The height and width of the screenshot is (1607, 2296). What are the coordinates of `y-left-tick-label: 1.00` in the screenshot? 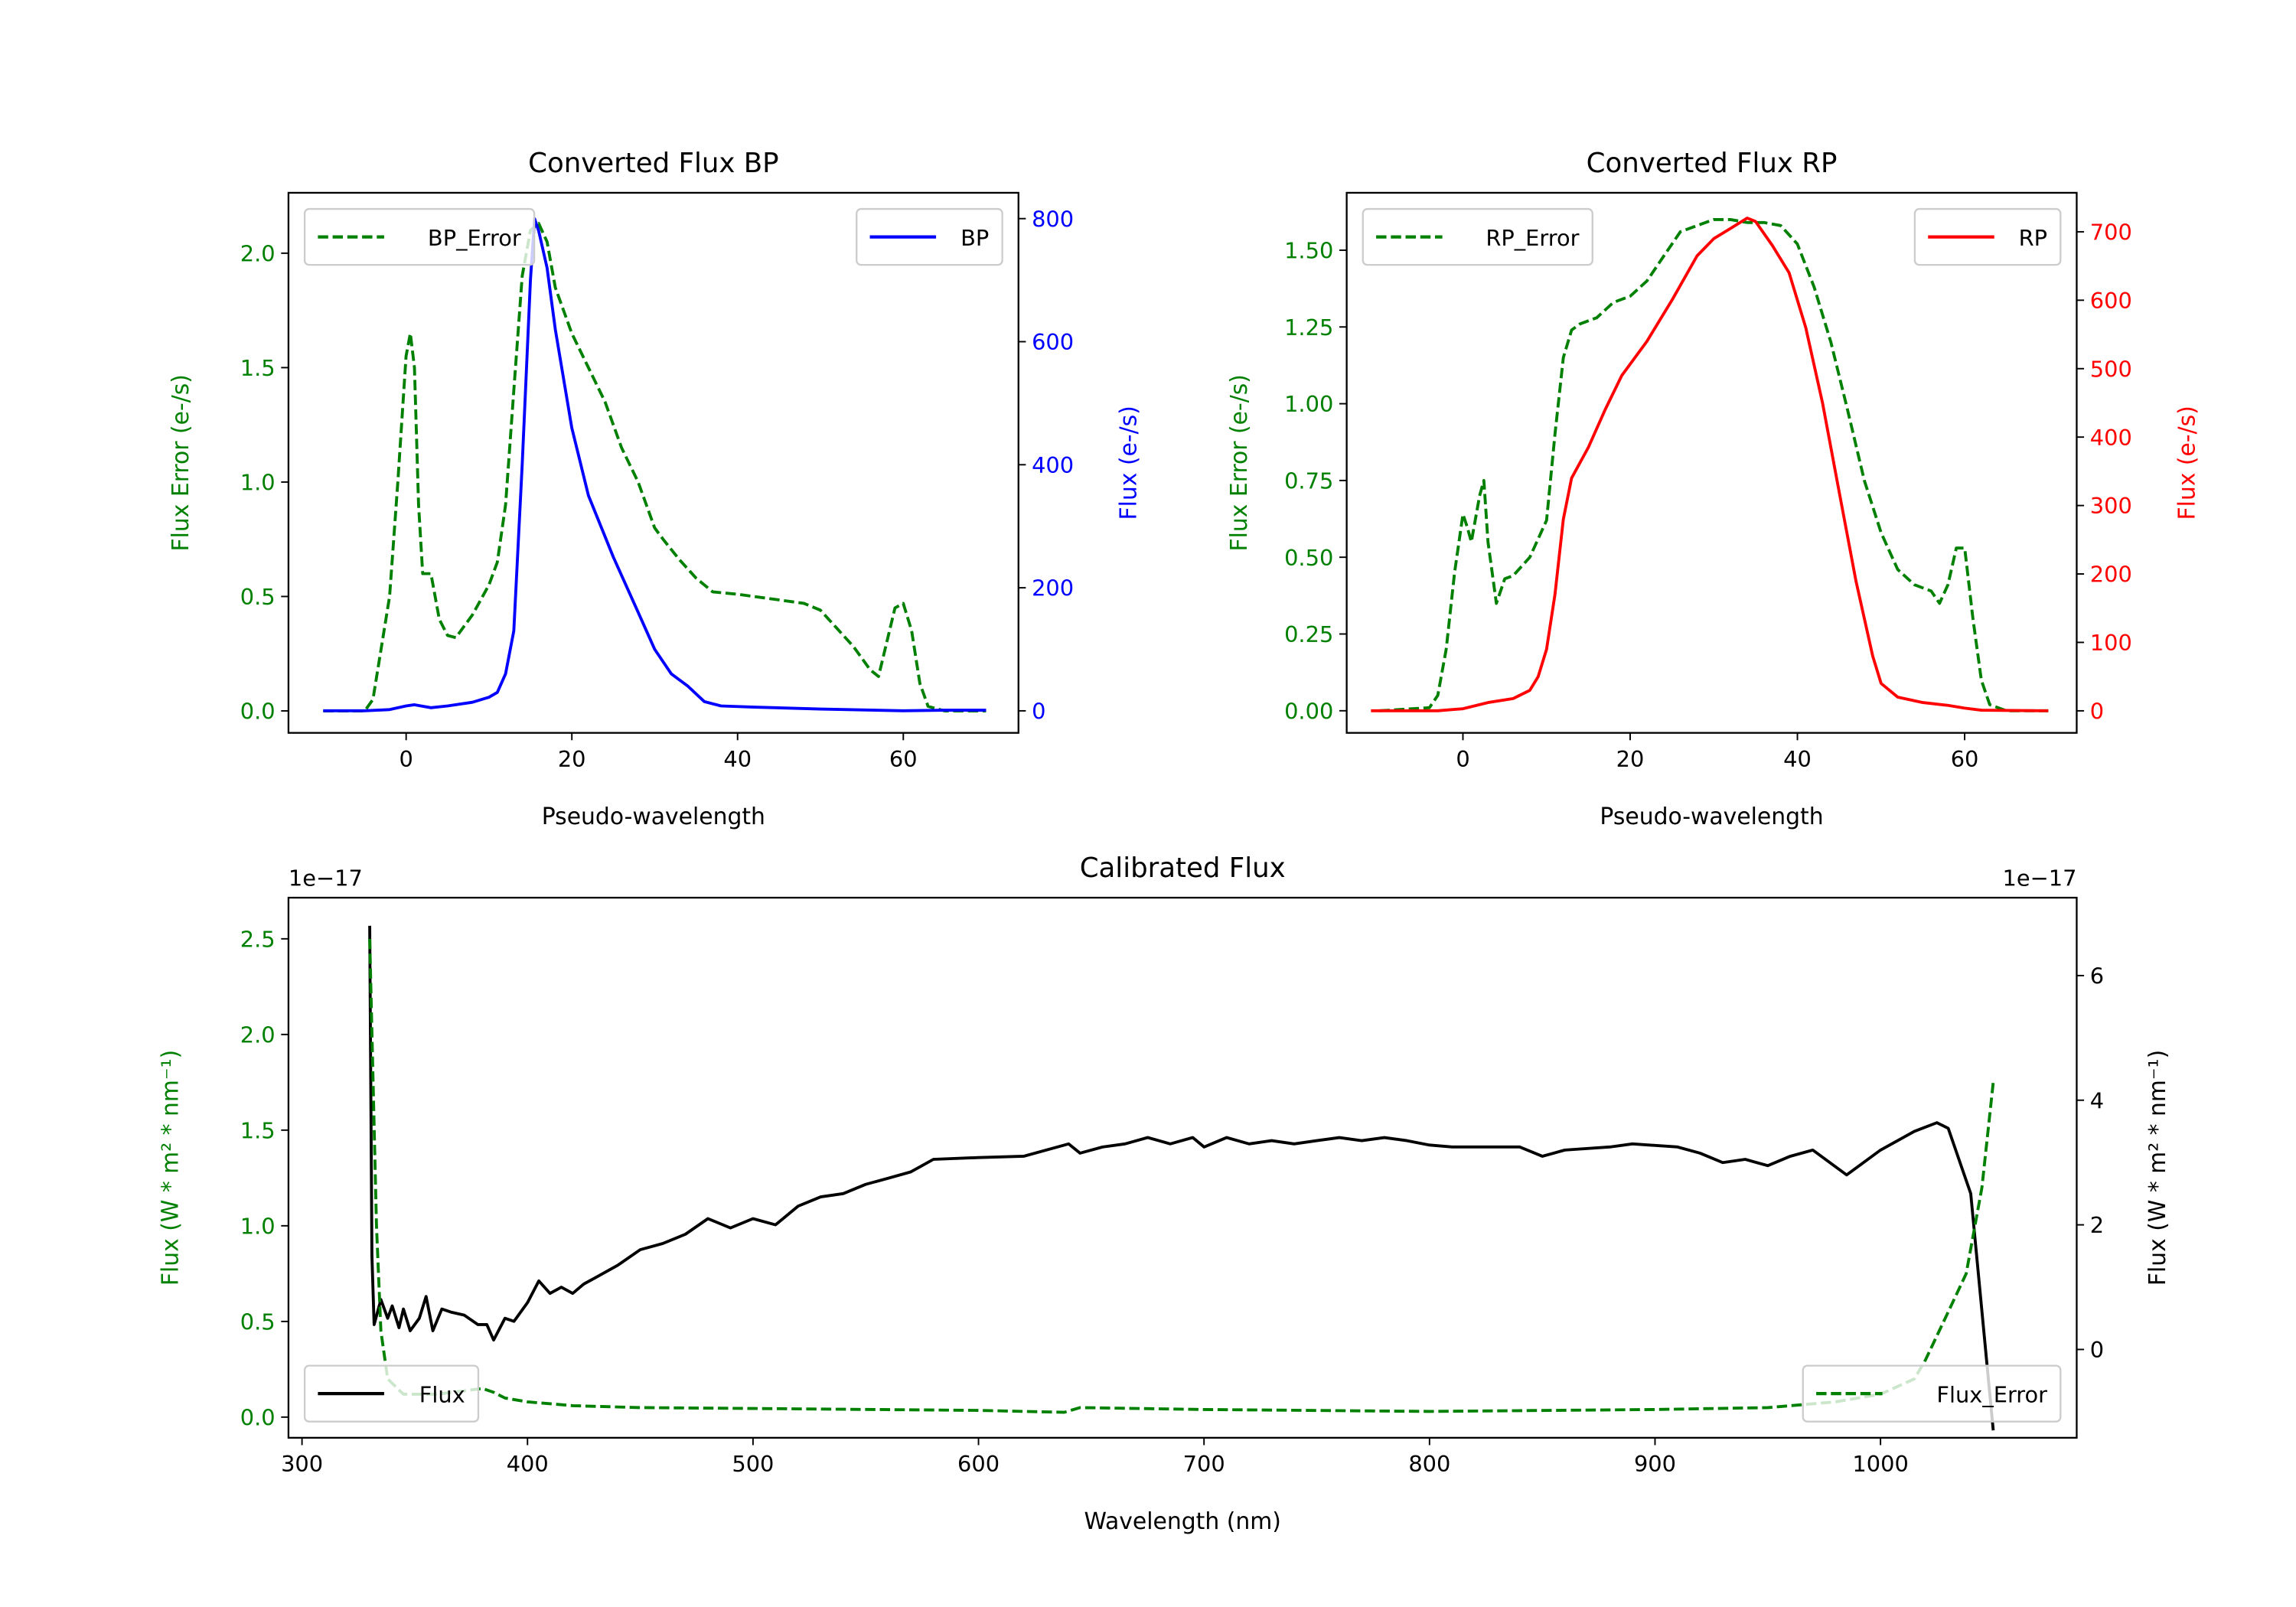 It's located at (1308, 404).